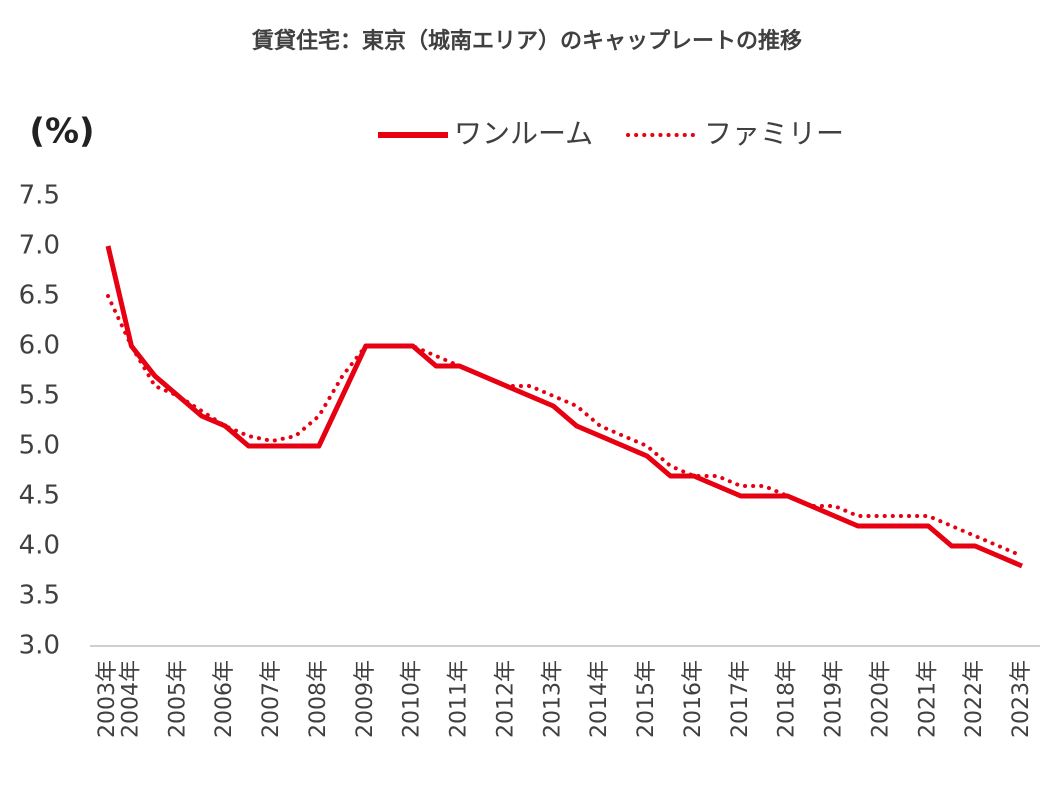  Describe the element at coordinates (646, 699) in the screenshot. I see `x-tick-label: 2015年` at that location.